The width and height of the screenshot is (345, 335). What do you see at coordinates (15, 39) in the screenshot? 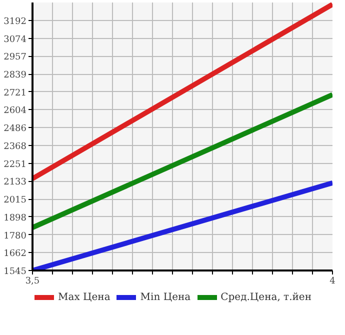
I see `y-tick-label: 3074` at bounding box center [15, 39].